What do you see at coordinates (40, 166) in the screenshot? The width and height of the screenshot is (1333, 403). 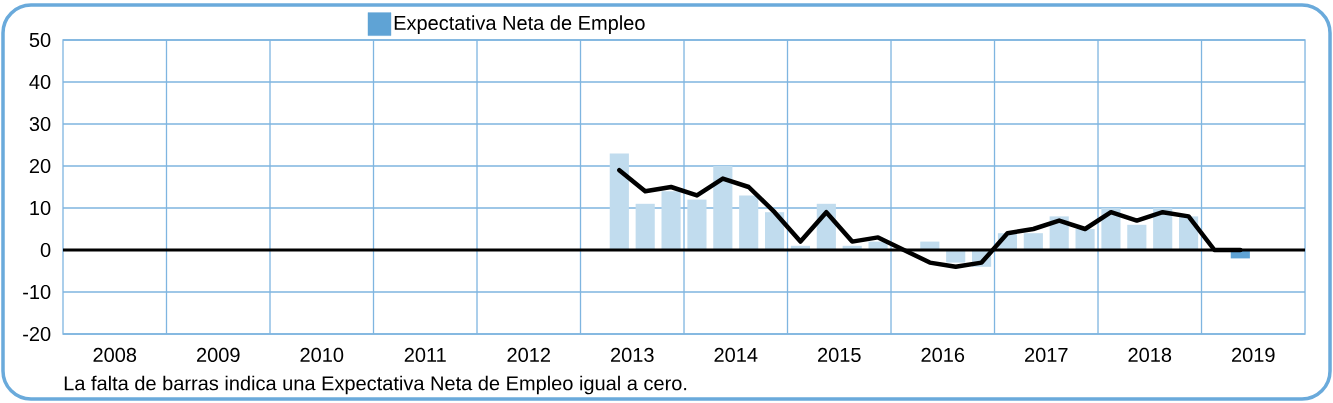 I see `y-tick-label: 20` at bounding box center [40, 166].